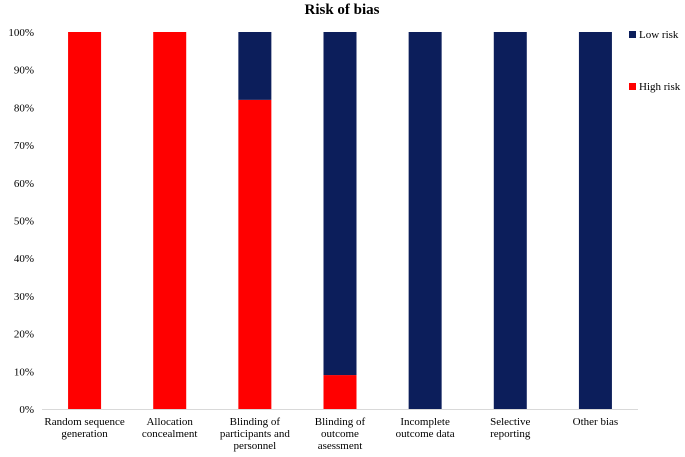 The height and width of the screenshot is (457, 685). I want to click on category-label: Allocation concealment, so click(170, 428).